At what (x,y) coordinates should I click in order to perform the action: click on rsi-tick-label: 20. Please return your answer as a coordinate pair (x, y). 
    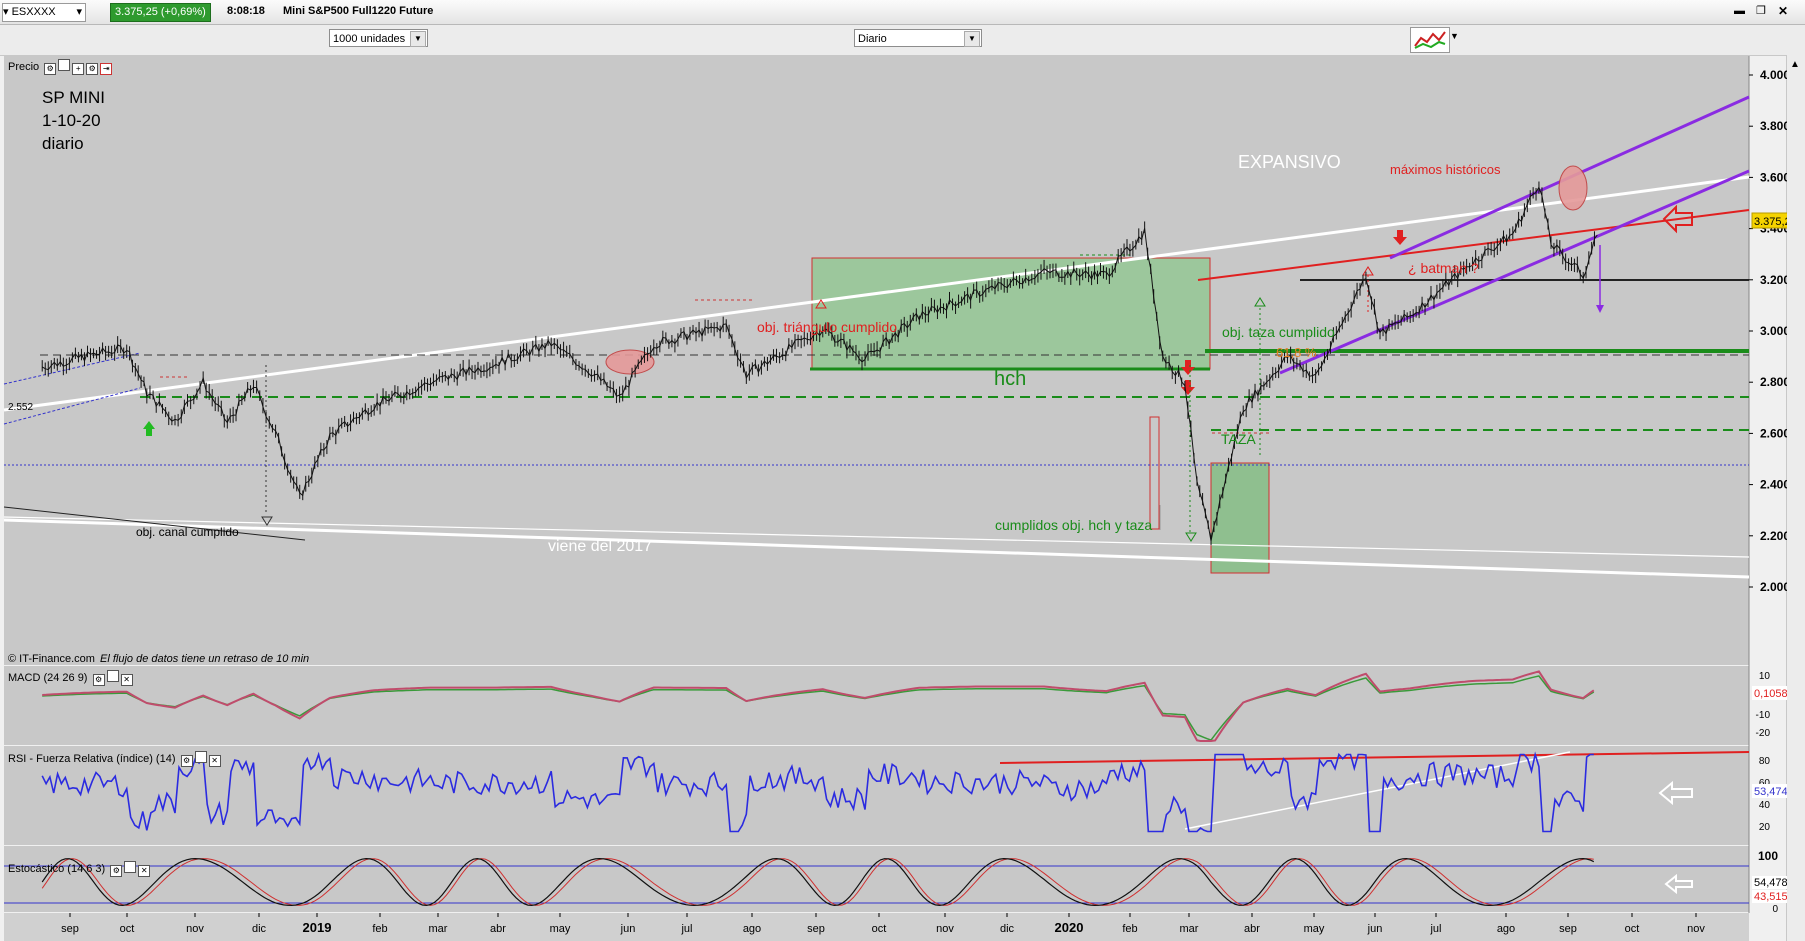
    Looking at the image, I should click on (1765, 827).